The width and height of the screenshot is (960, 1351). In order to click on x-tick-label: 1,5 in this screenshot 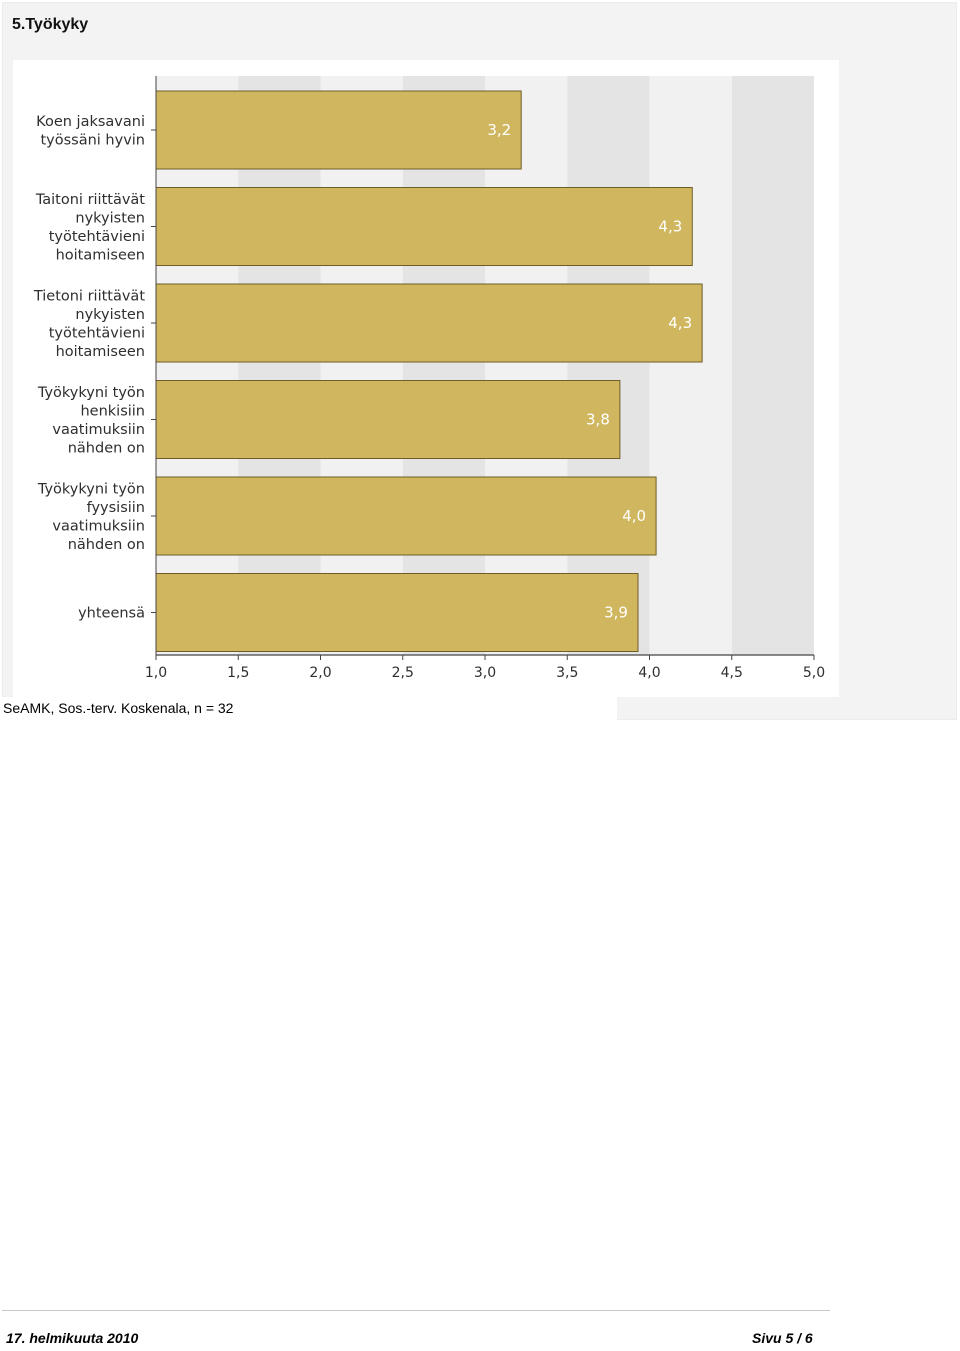, I will do `click(238, 673)`.